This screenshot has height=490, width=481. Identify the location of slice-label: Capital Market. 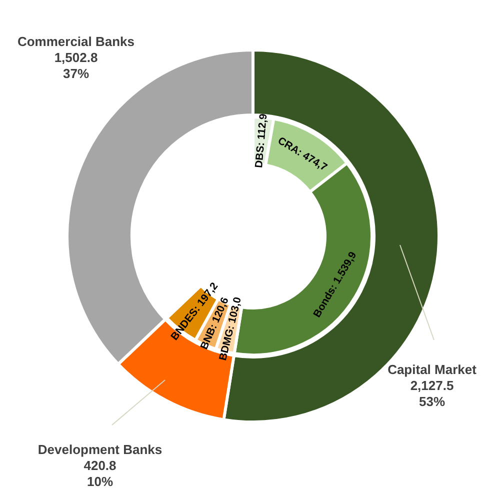
(433, 369).